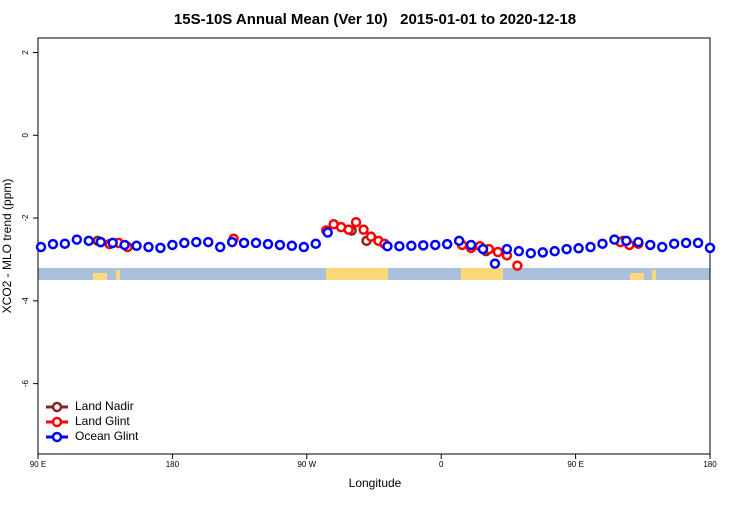 Image resolution: width=750 pixels, height=505 pixels. What do you see at coordinates (102, 421) in the screenshot?
I see `legend-label: Land Glint` at bounding box center [102, 421].